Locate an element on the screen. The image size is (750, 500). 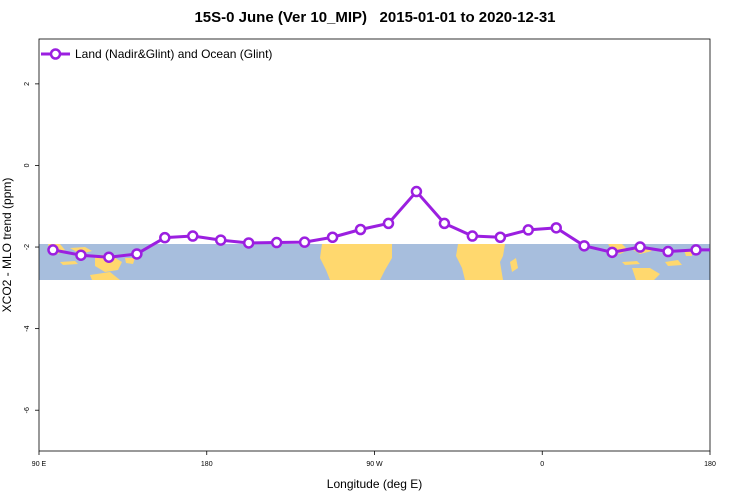
y-tick-label: -2 is located at coordinates (27, 247).